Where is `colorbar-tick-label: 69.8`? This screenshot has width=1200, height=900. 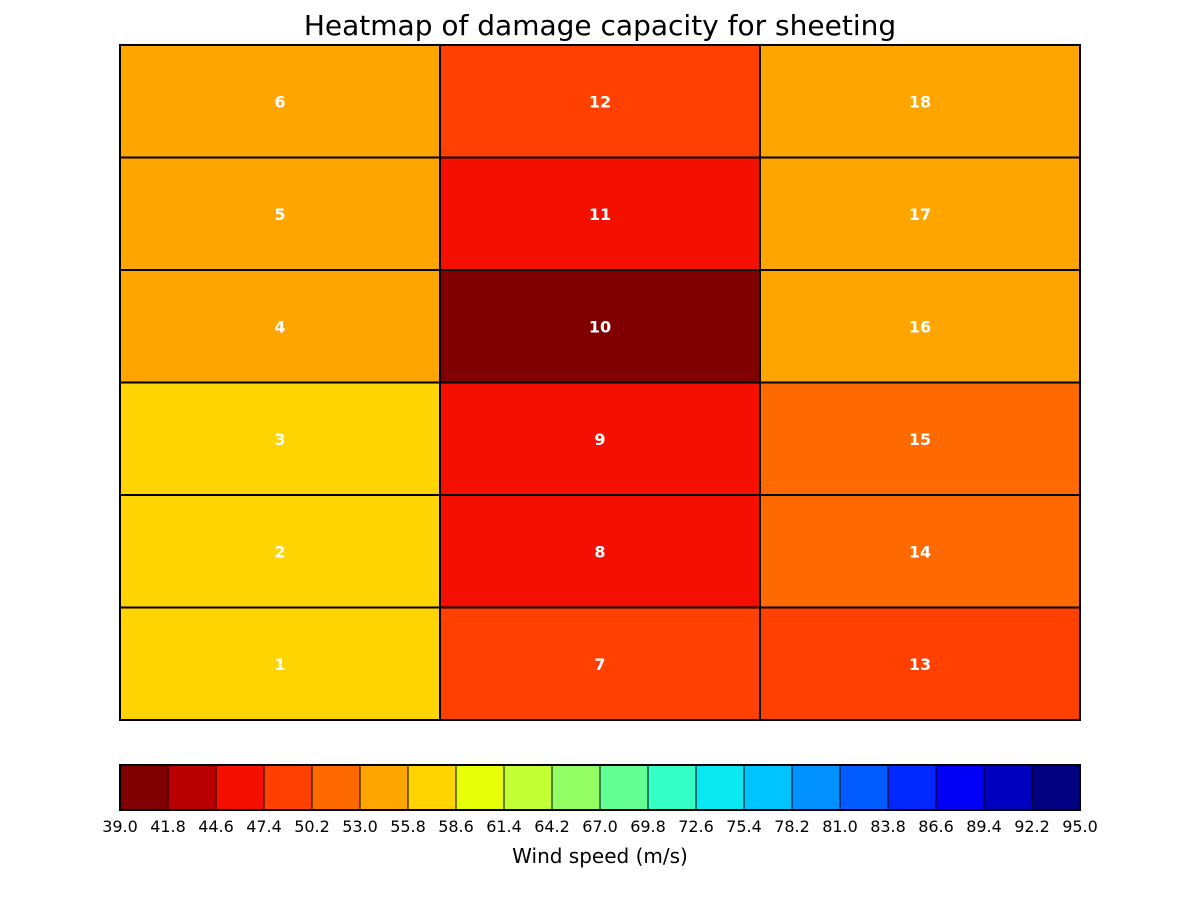
colorbar-tick-label: 69.8 is located at coordinates (648, 826).